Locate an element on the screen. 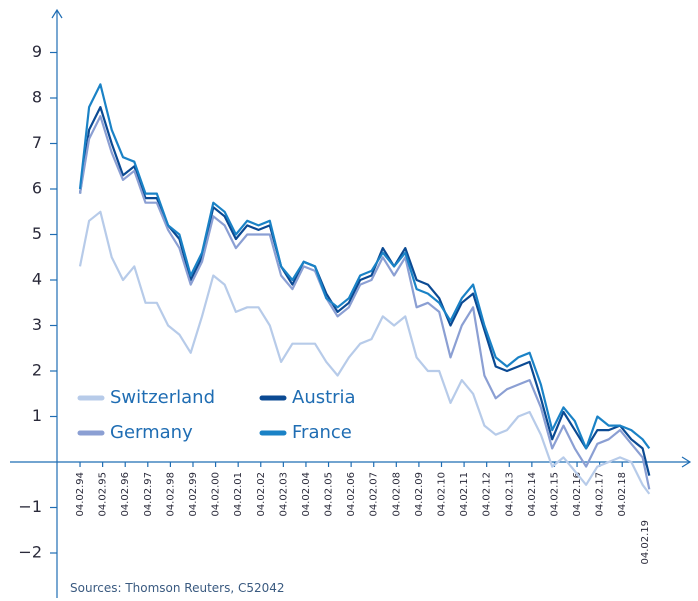 This screenshot has width=698, height=601. x-axis-arrow is located at coordinates (686, 462).